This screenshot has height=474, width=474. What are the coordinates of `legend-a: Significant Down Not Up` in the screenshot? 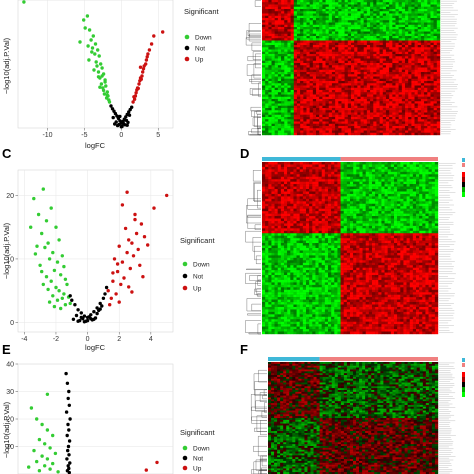 It's located at (202, 35).